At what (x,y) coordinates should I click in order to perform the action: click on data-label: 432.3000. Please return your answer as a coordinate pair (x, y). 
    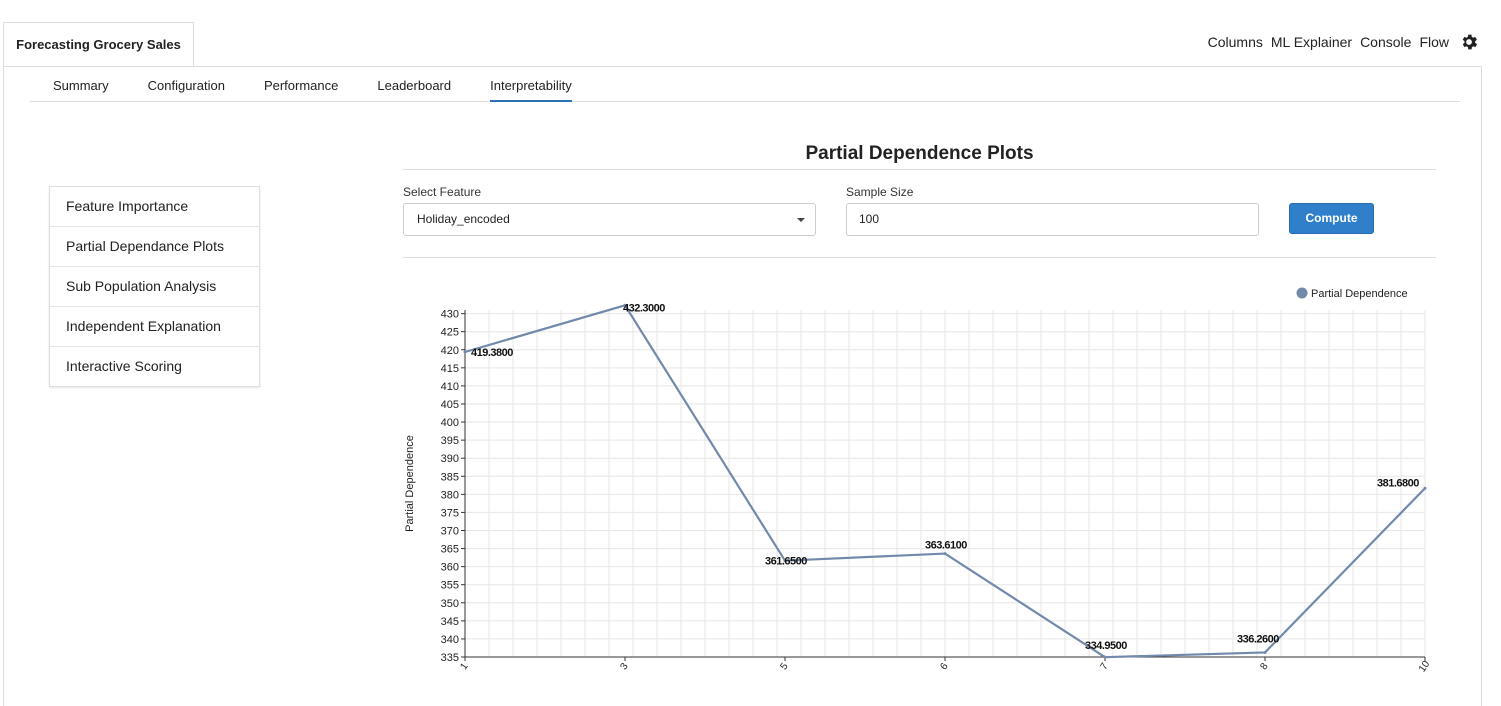
    Looking at the image, I should click on (644, 308).